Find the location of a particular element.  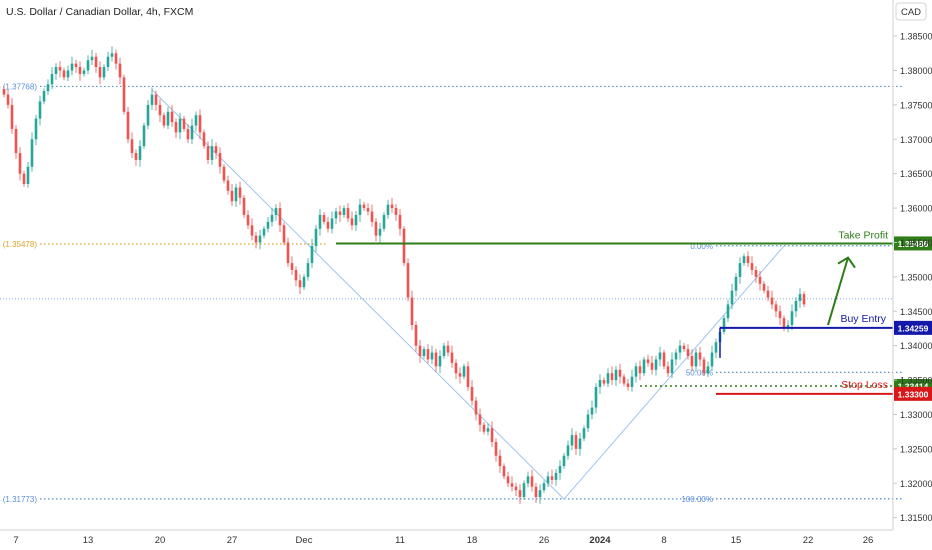

x-tick-label: 20 is located at coordinates (160, 540).